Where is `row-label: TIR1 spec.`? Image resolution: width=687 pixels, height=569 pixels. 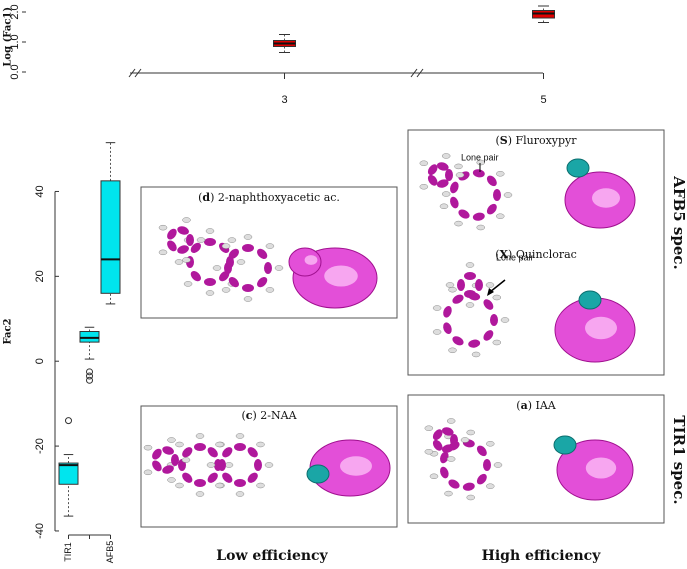 row-label: TIR1 spec. is located at coordinates (678, 459).